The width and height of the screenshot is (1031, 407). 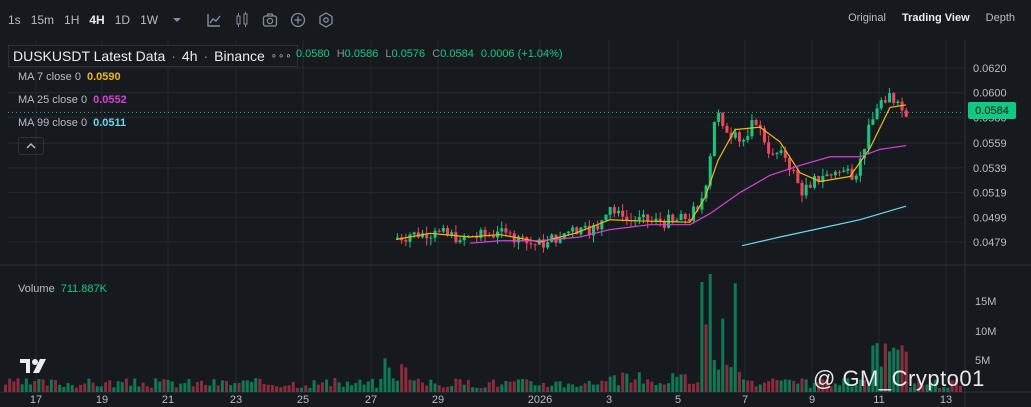 What do you see at coordinates (72, 20) in the screenshot?
I see `timeframe-1h: 1H` at bounding box center [72, 20].